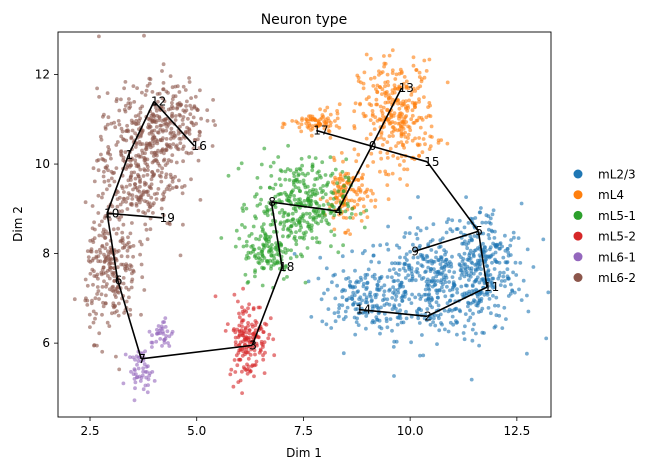 The image size is (662, 470). I want to click on graph-node-label: 2, so click(428, 316).